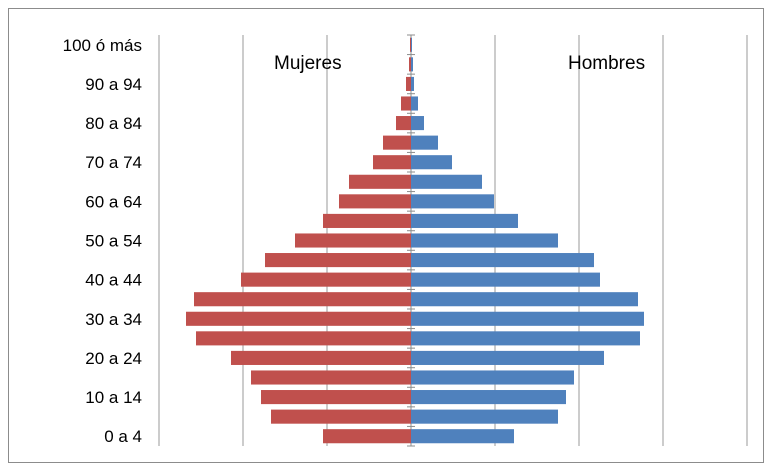 This screenshot has height=475, width=776. Describe the element at coordinates (113, 201) in the screenshot. I see `tick-label: 60 a 64` at that location.